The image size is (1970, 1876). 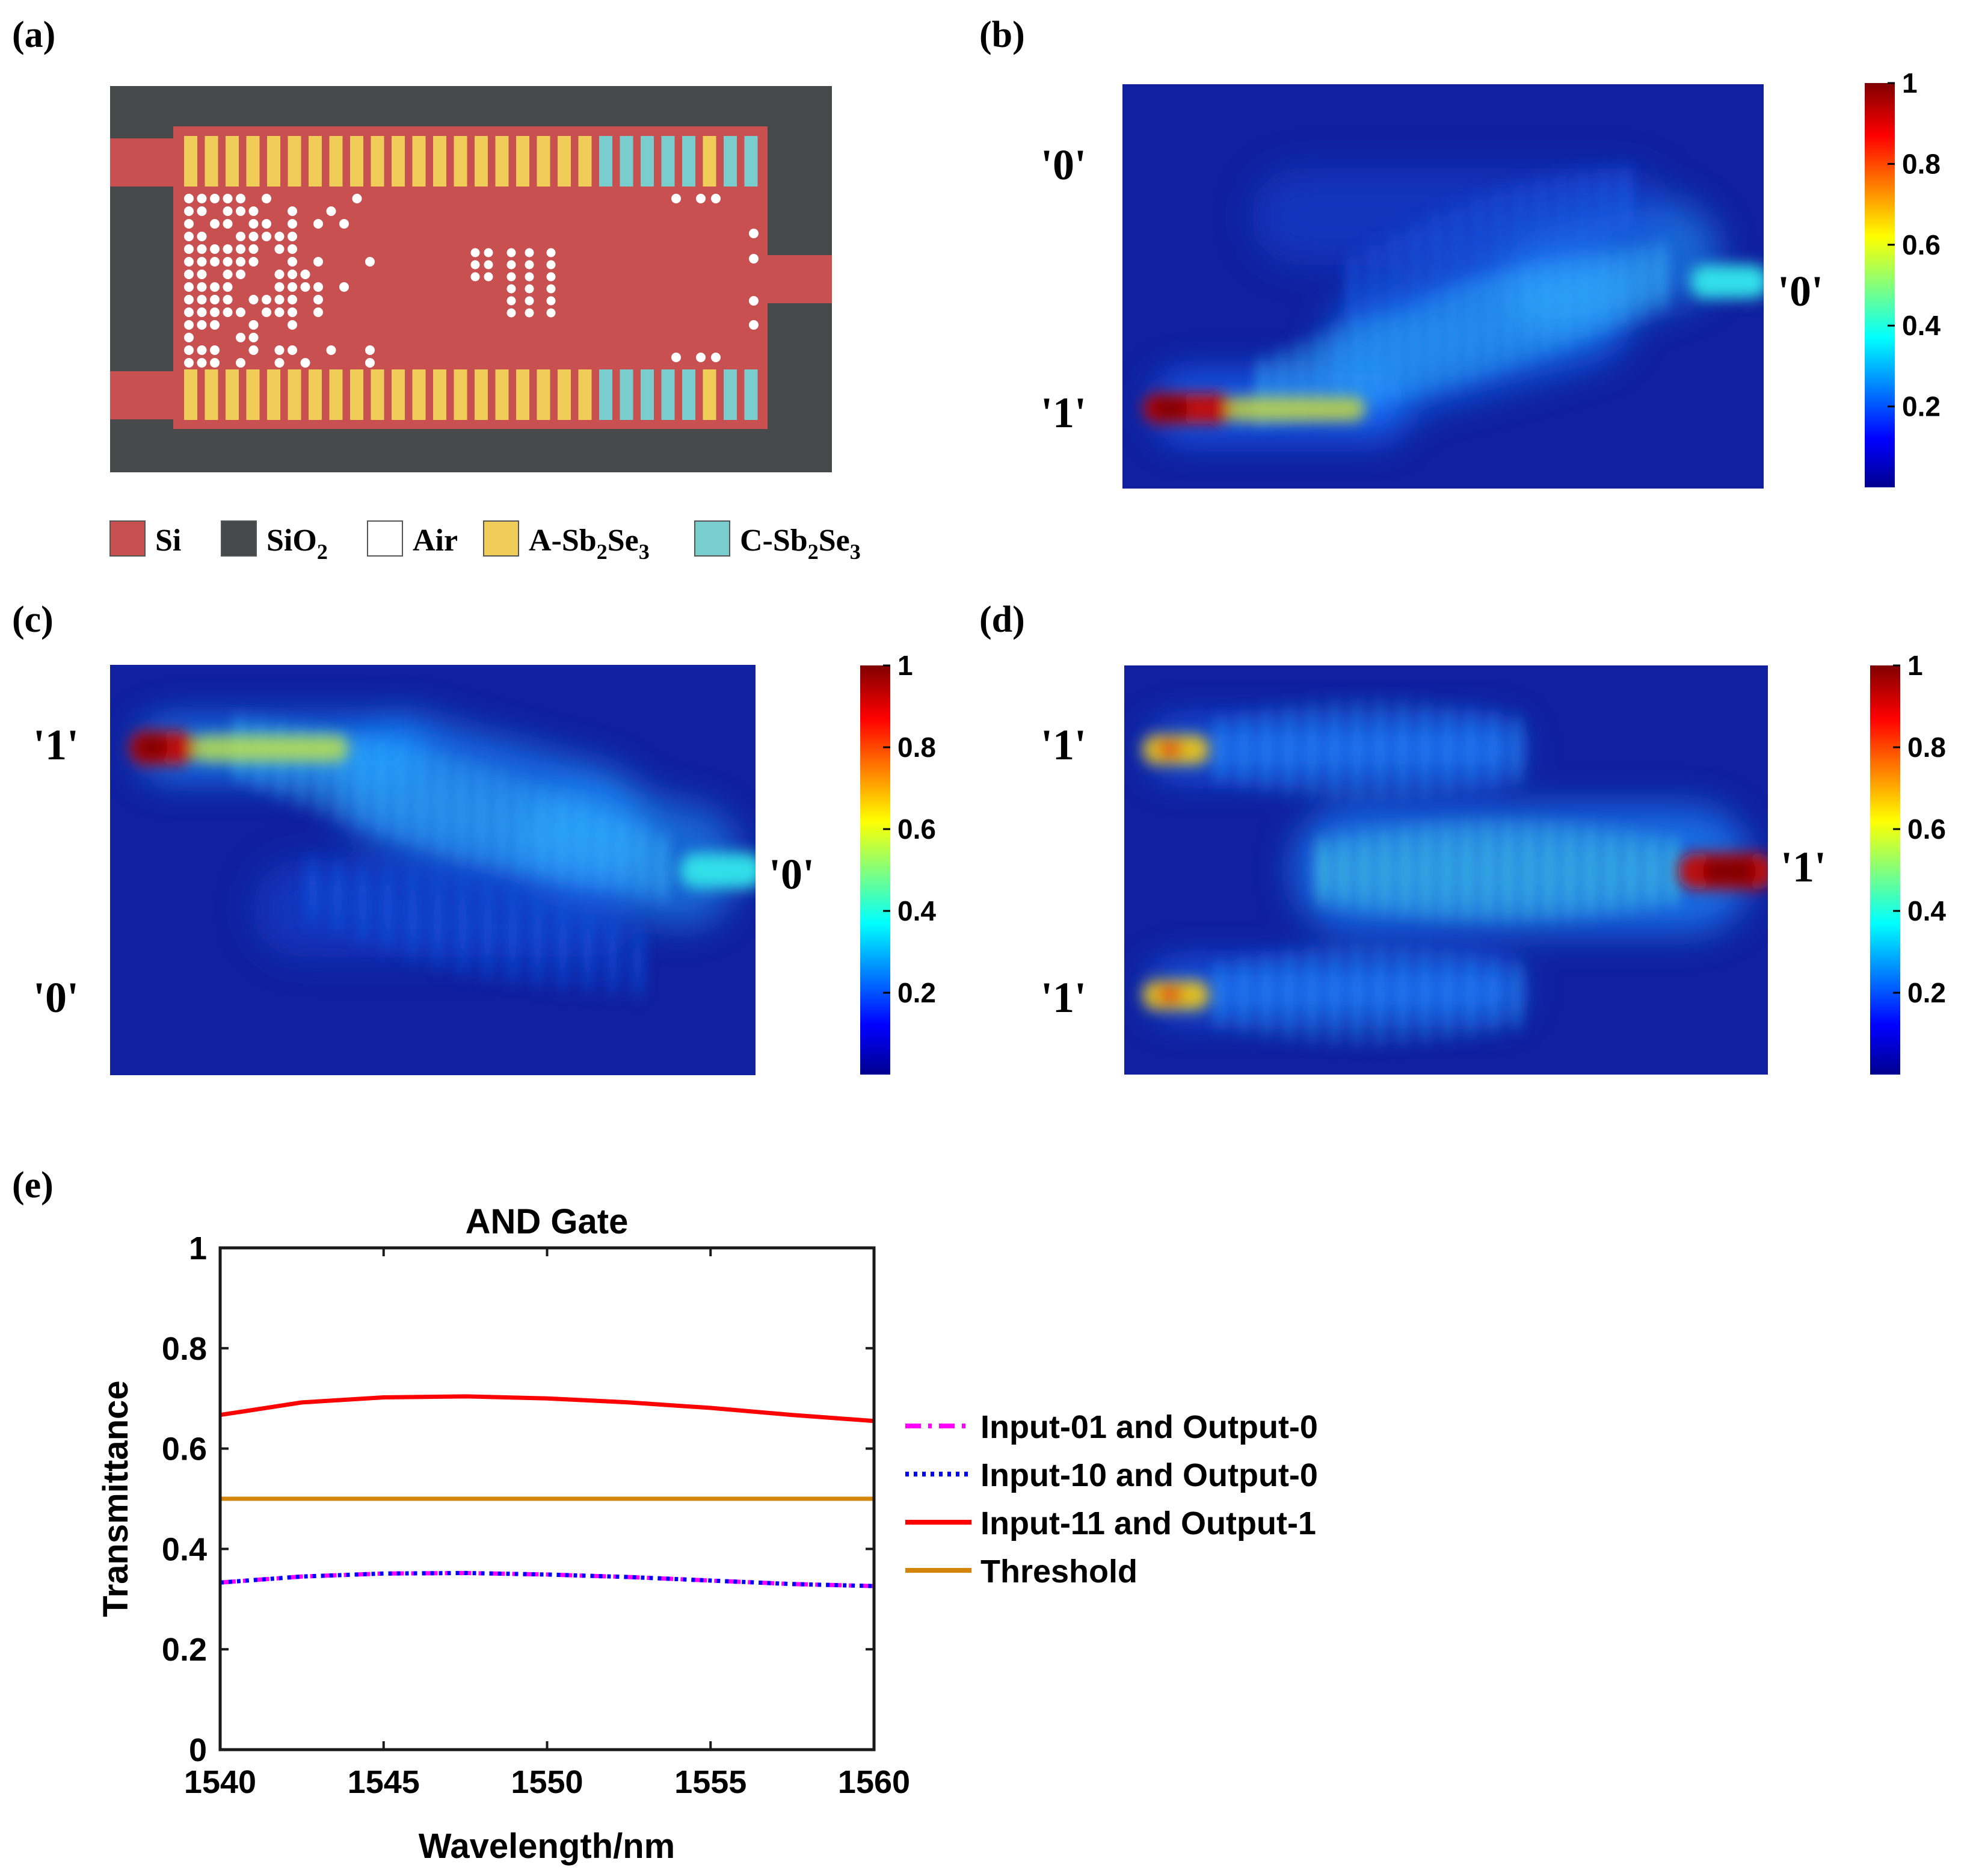 What do you see at coordinates (198, 1249) in the screenshot?
I see `y-tick-label: 1` at bounding box center [198, 1249].